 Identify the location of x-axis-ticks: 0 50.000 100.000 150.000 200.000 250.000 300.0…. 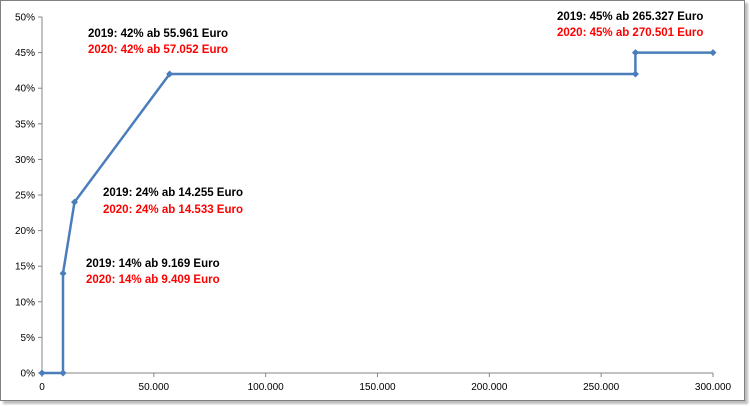
(385, 383).